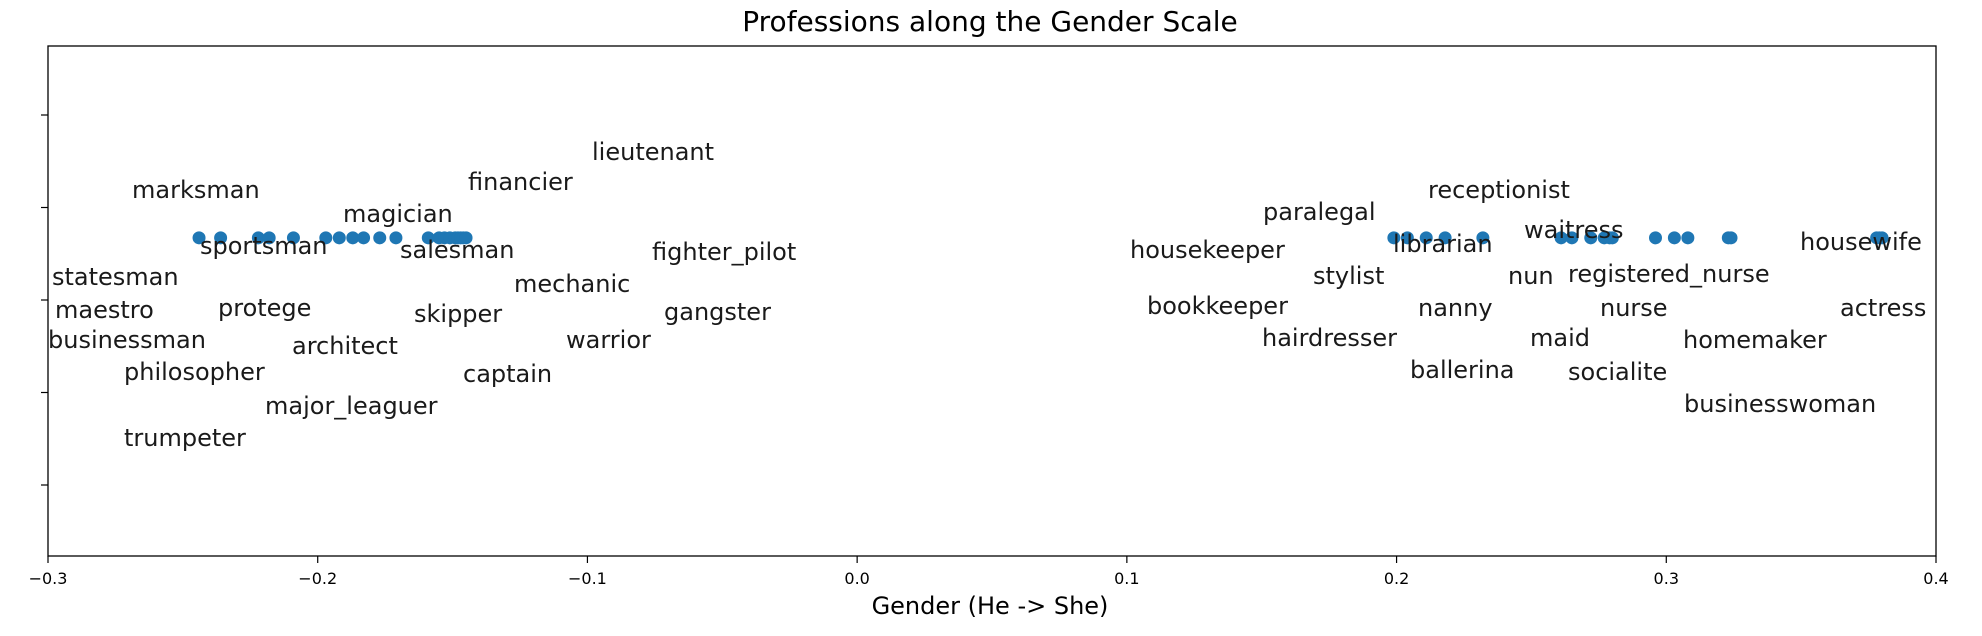  What do you see at coordinates (856, 578) in the screenshot?
I see `x-tick-label: 0.0` at bounding box center [856, 578].